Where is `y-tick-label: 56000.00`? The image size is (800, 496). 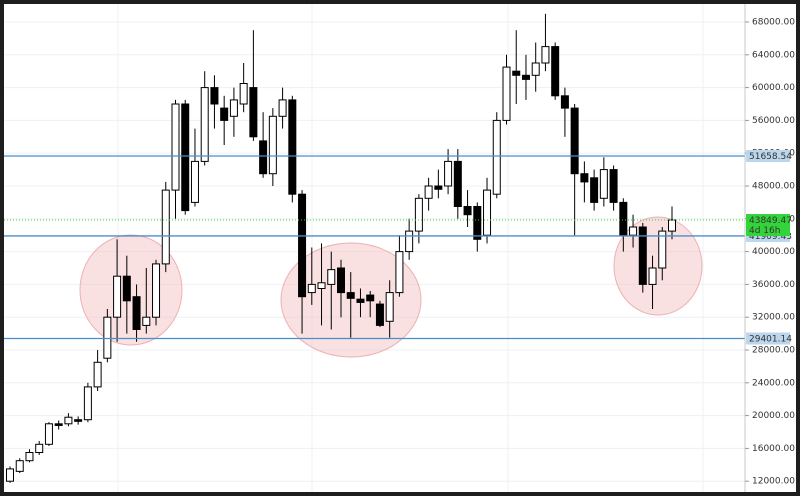 y-tick-label: 56000.00 is located at coordinates (773, 121).